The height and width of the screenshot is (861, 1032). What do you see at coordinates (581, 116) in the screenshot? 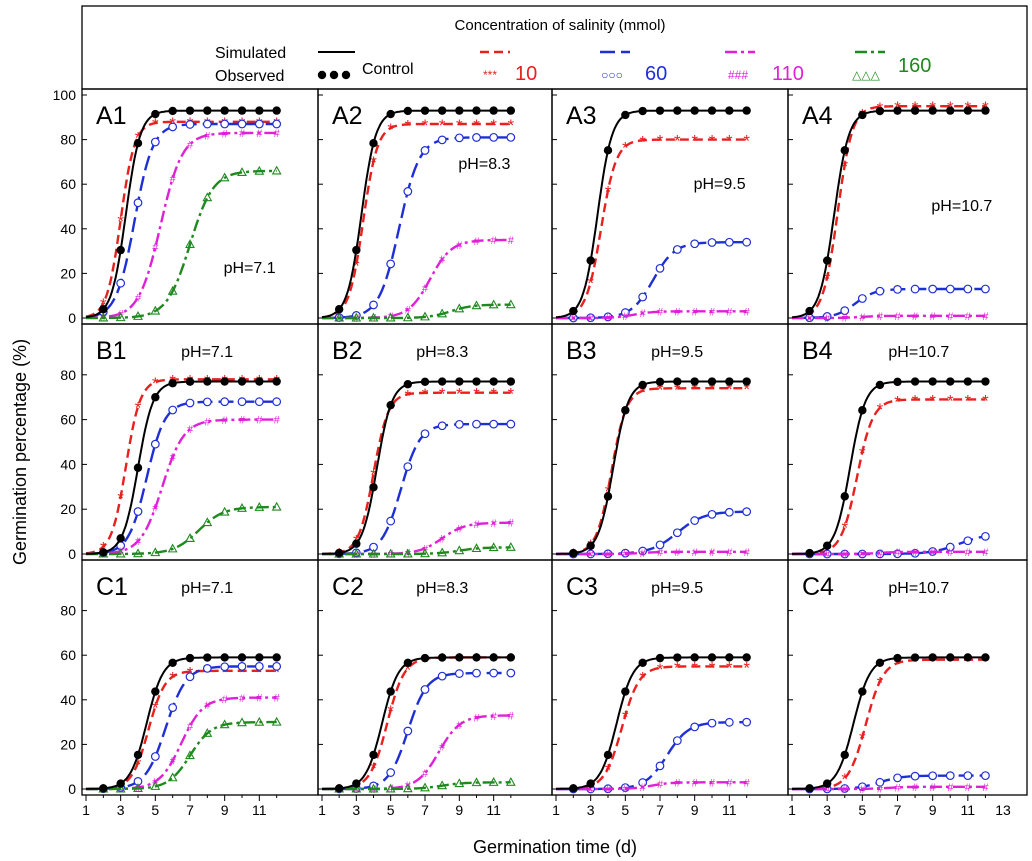
I see `panel-label: A3` at bounding box center [581, 116].